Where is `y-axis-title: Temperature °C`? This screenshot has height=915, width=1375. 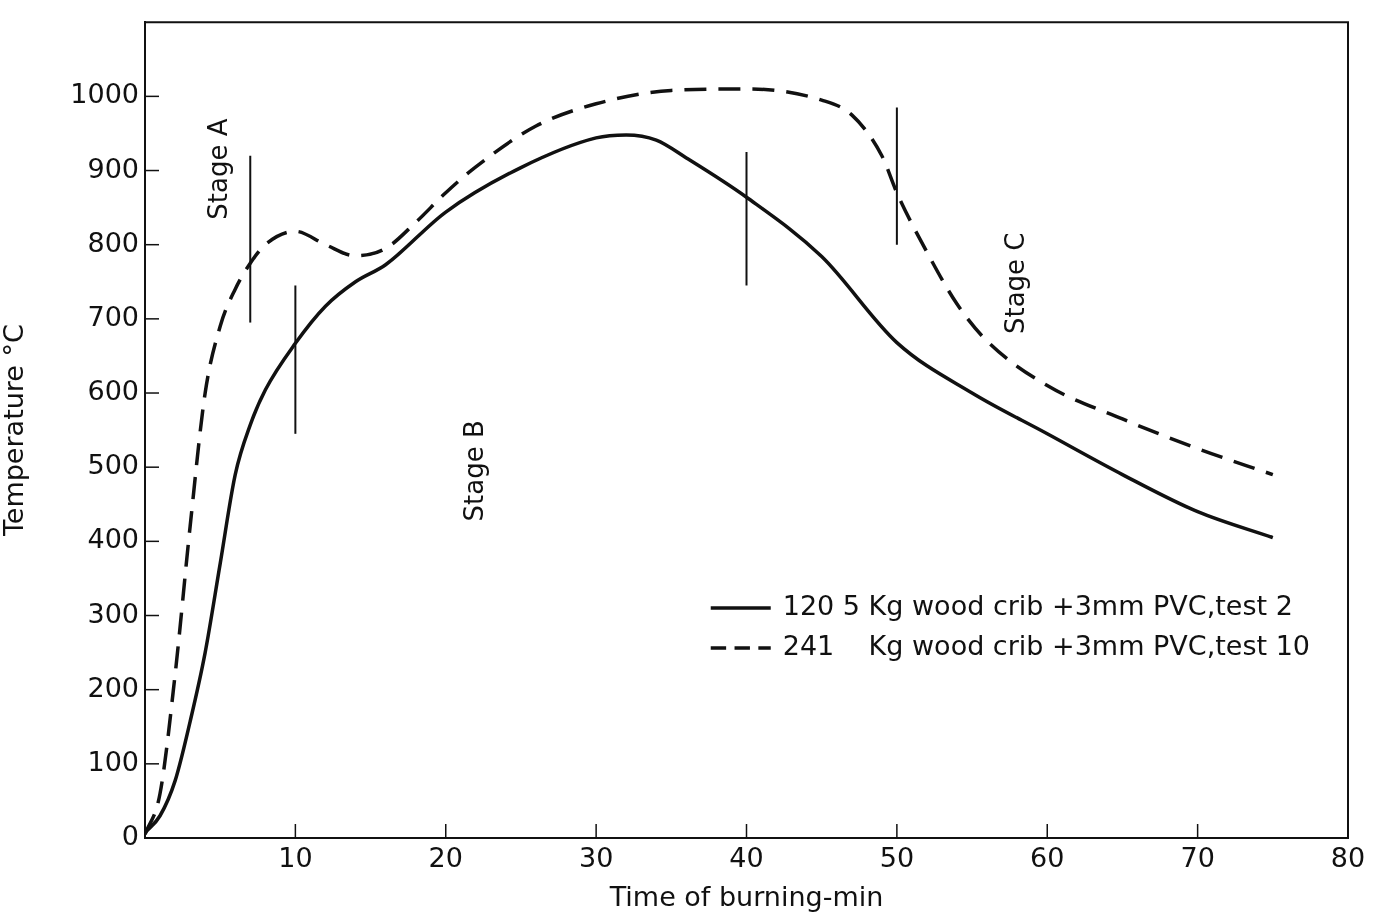
y-axis-title: Temperature °C is located at coordinates (15, 431).